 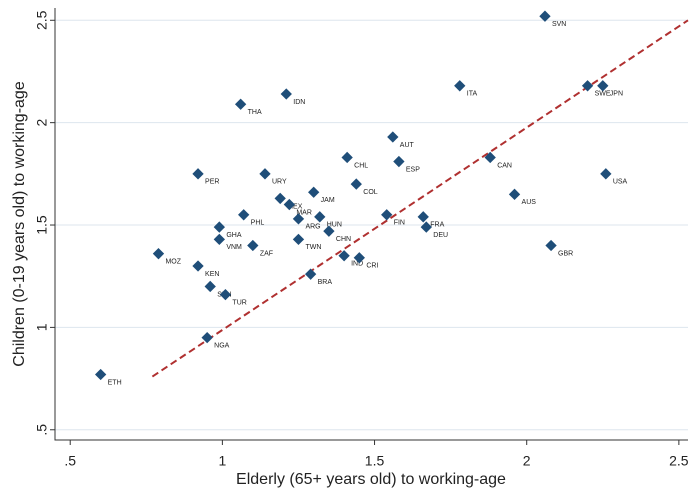 What do you see at coordinates (212, 274) in the screenshot?
I see `point-label: KEN` at bounding box center [212, 274].